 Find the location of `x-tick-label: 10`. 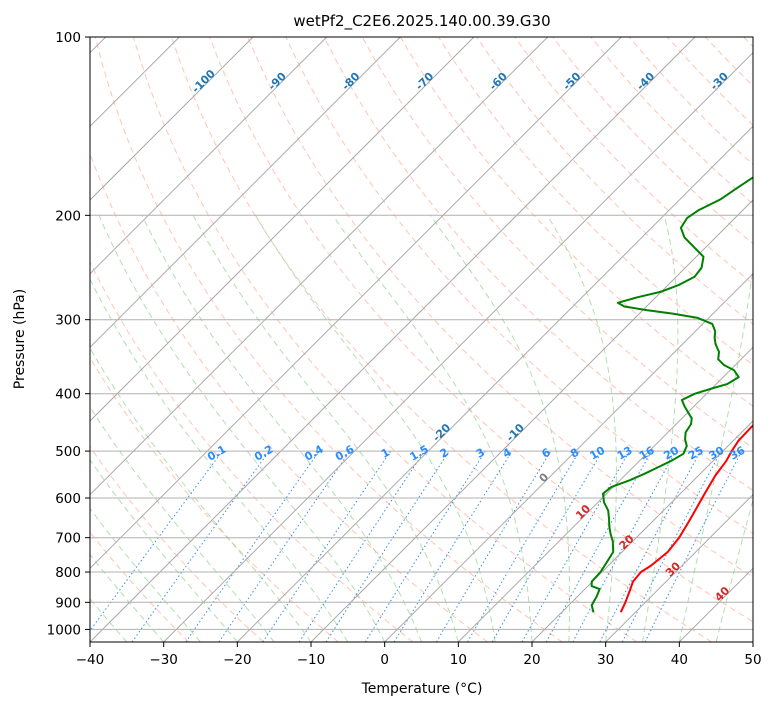

x-tick-label: 10 is located at coordinates (458, 660).